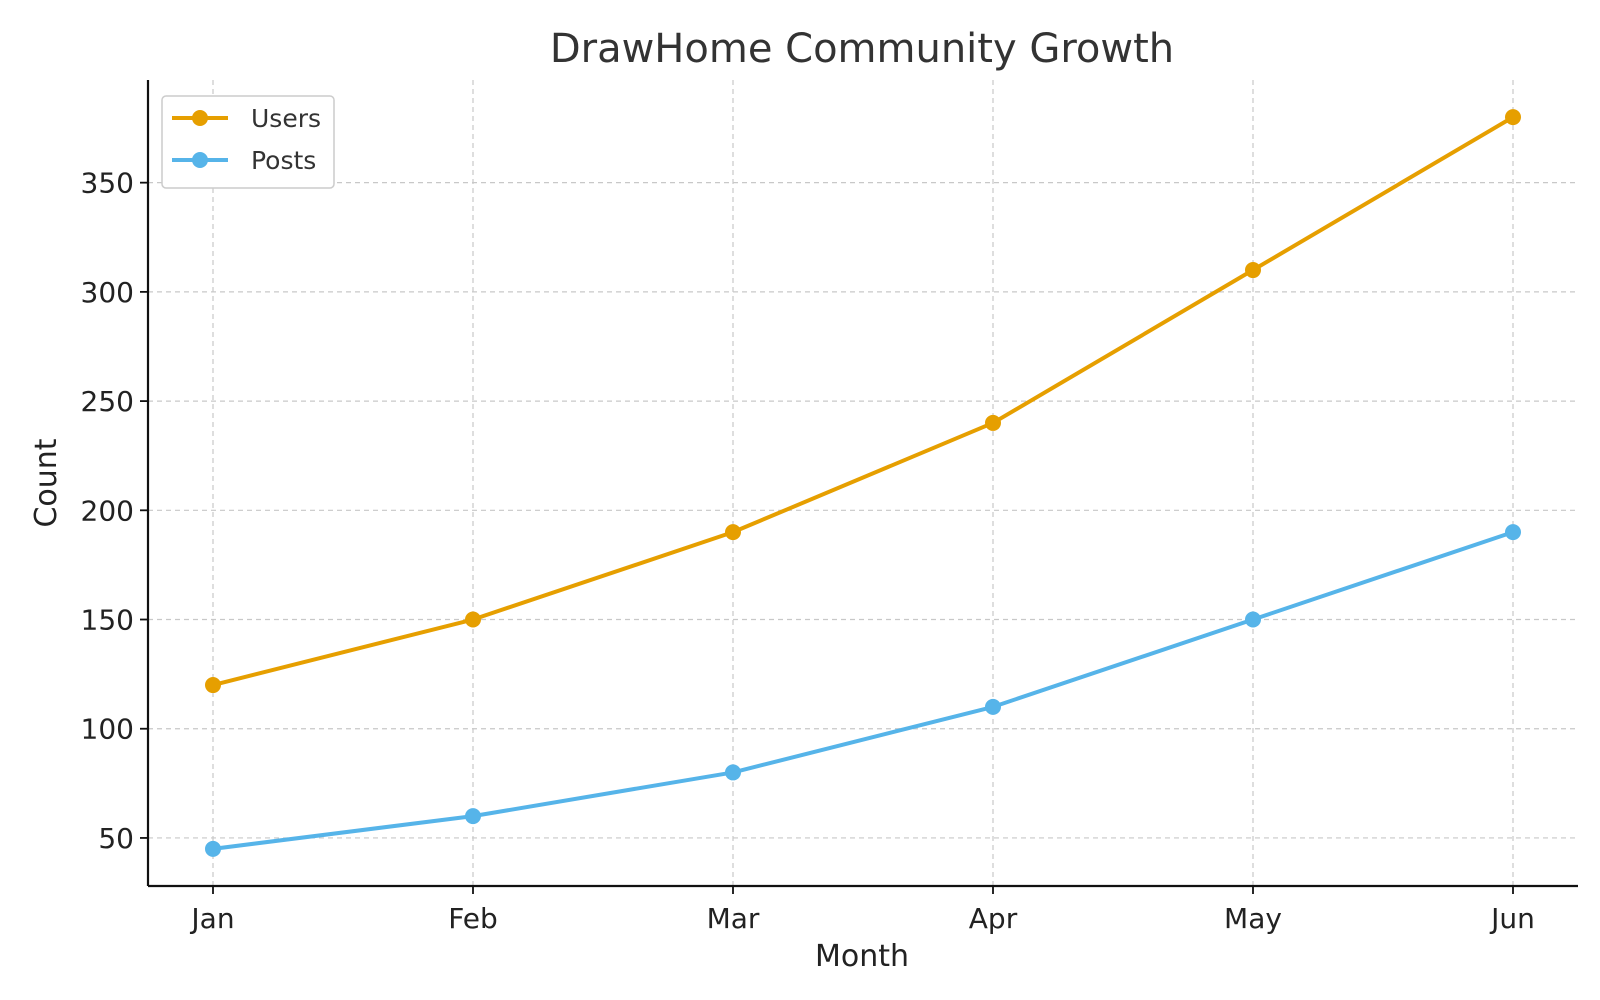  Describe the element at coordinates (244, 160) in the screenshot. I see `legend-item: Posts` at that location.